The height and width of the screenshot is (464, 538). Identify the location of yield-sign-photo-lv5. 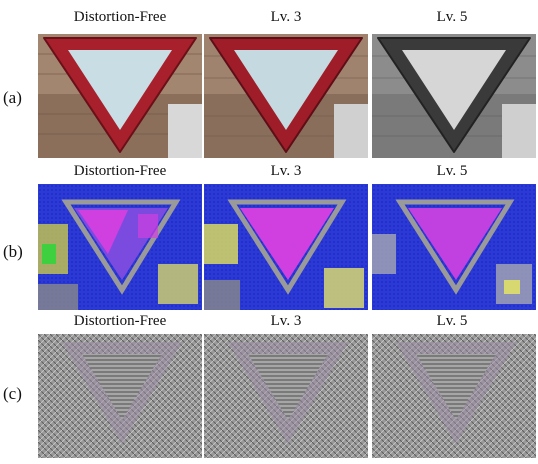
(454, 96).